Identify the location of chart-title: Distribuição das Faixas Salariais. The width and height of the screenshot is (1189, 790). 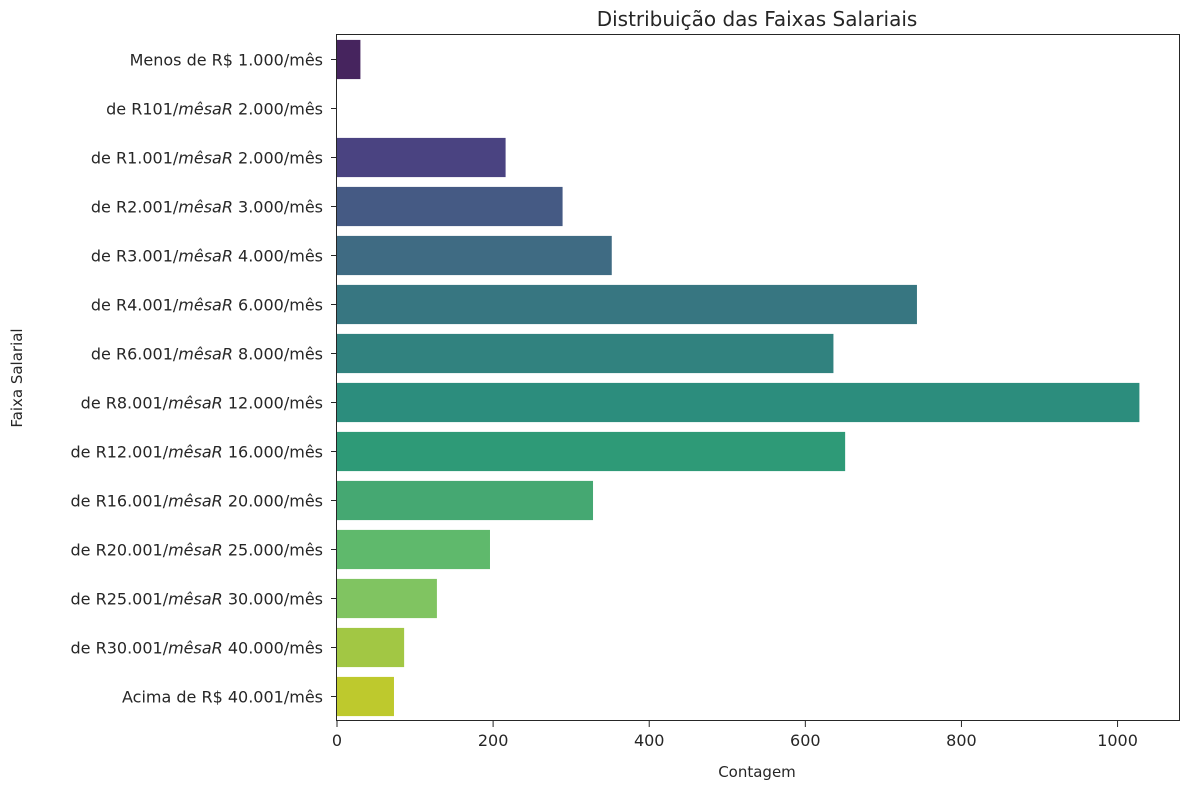
(757, 19).